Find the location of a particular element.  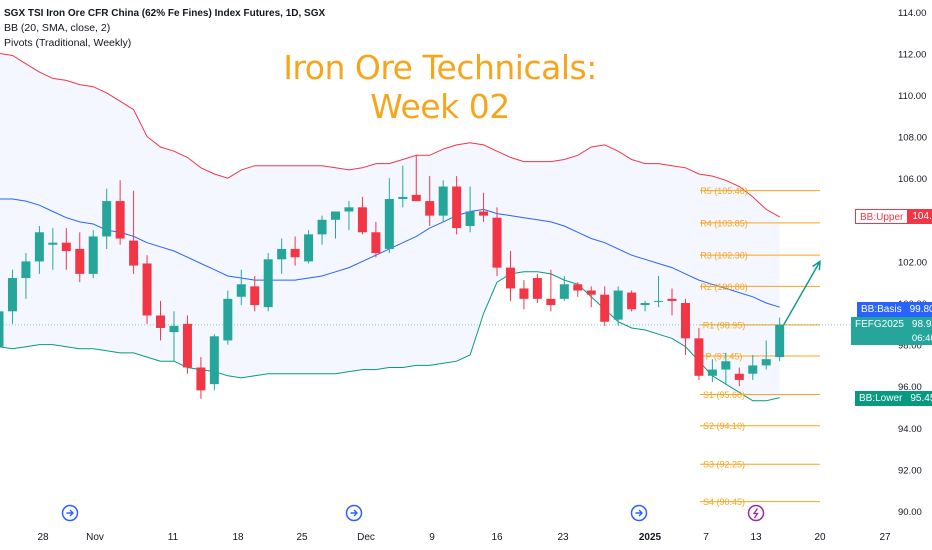

pivot-label: S3 (92.25) is located at coordinates (724, 465).